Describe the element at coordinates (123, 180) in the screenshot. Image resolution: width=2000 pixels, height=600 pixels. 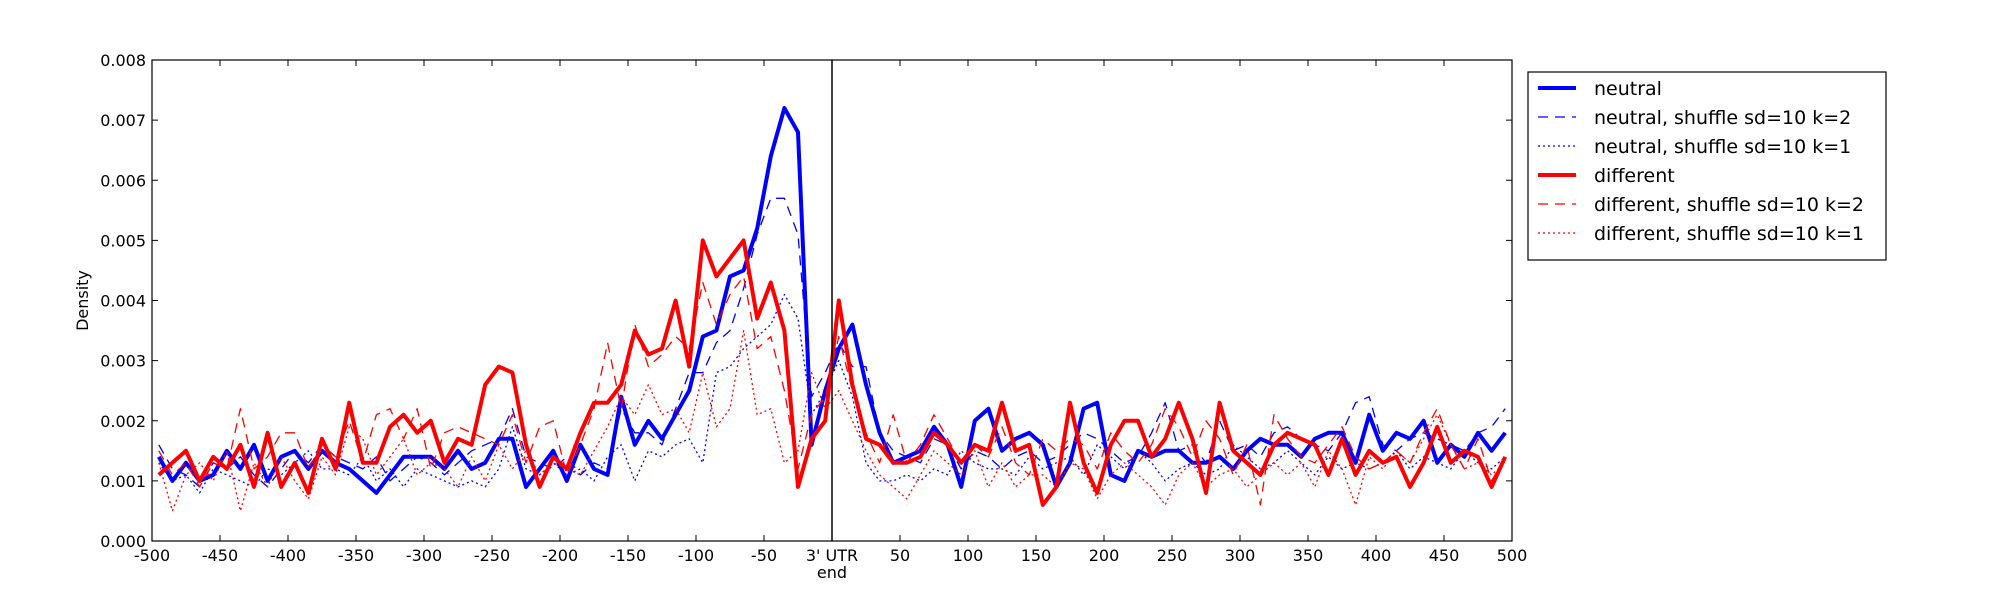
I see `y-tick-label: 0.006` at that location.